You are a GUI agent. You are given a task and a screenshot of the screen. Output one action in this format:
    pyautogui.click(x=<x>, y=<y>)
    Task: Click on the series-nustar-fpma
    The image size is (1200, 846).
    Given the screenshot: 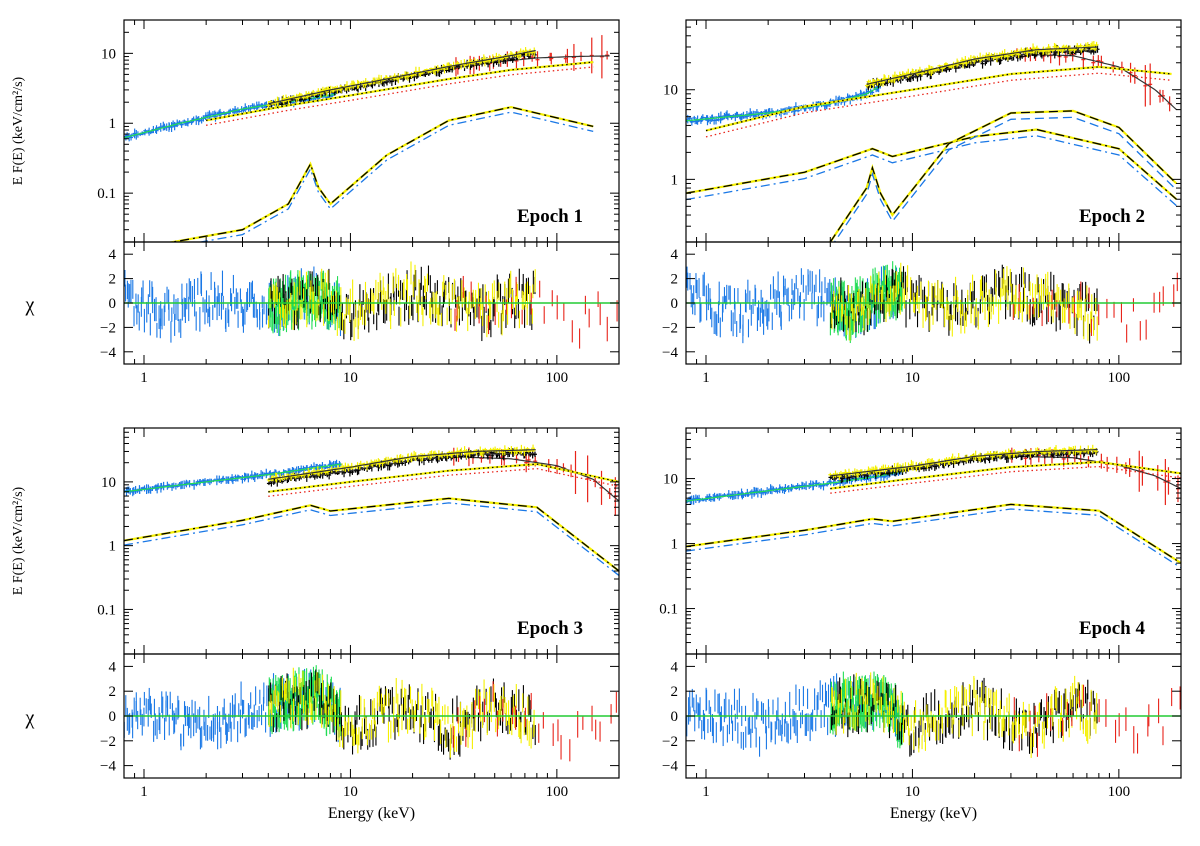 What is the action you would take?
    pyautogui.click(x=983, y=67)
    